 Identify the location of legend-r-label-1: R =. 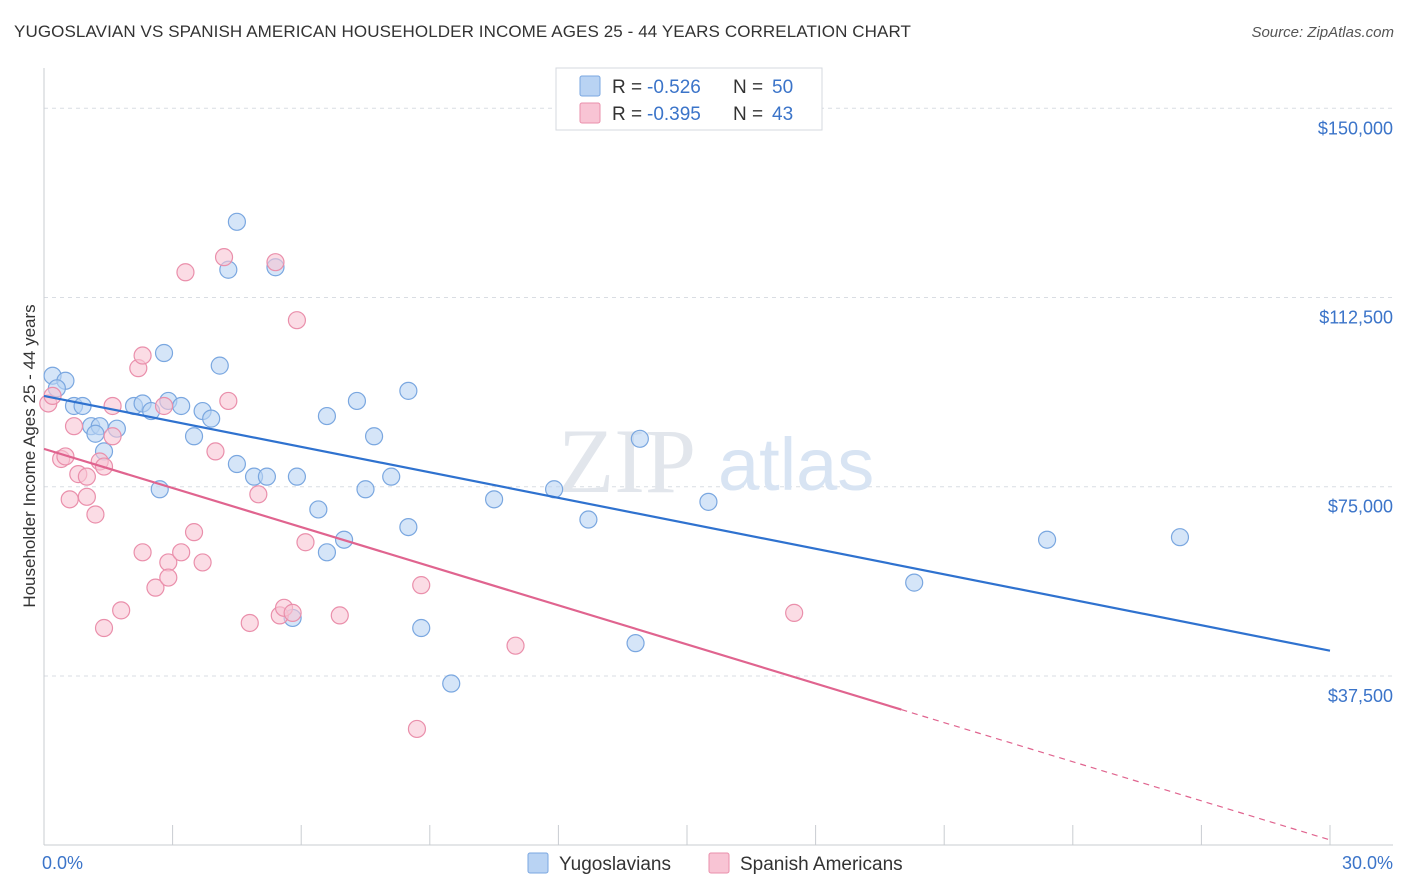
(627, 87).